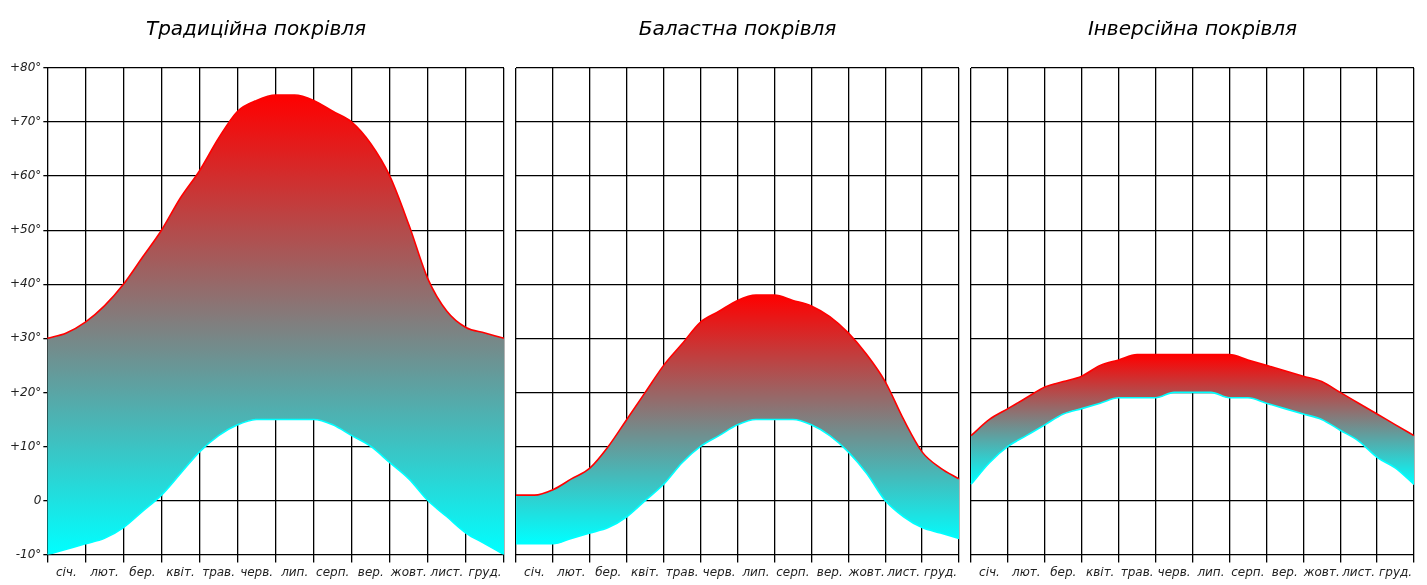 This screenshot has width=1427, height=585. I want to click on y-tick-label: +10°, so click(26, 445).